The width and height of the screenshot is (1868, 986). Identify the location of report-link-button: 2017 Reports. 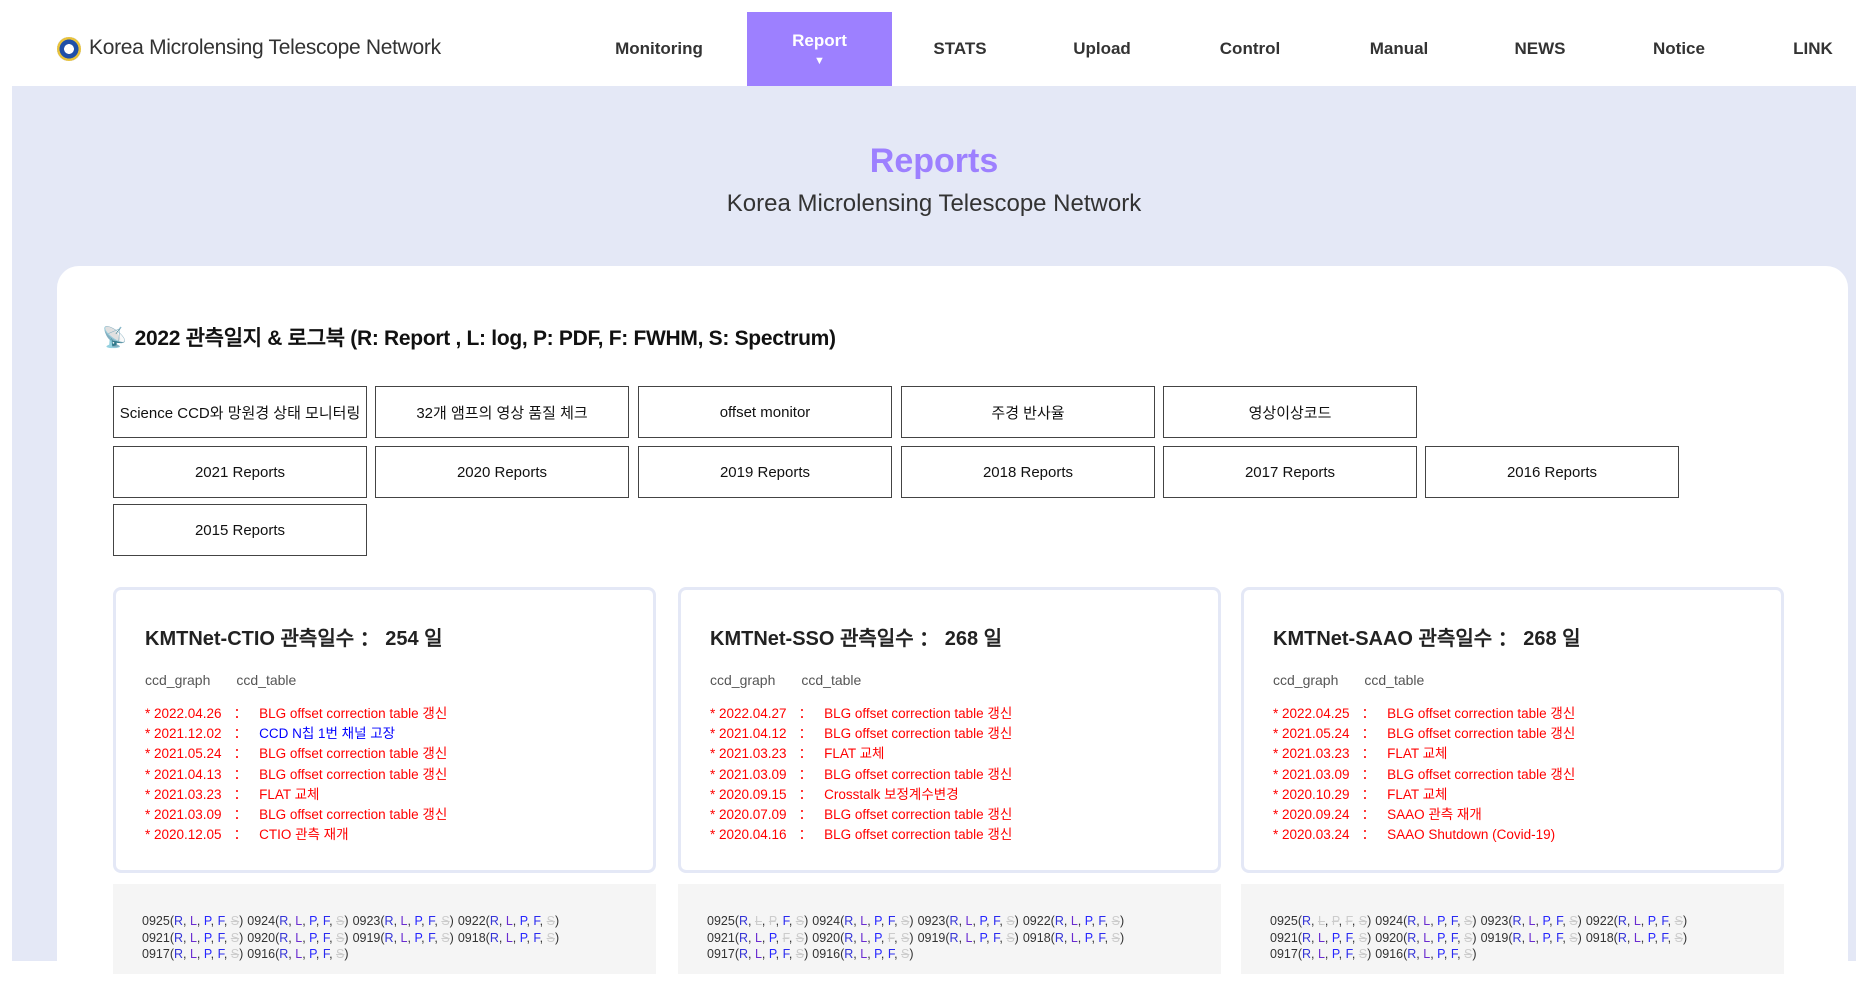
(1290, 472).